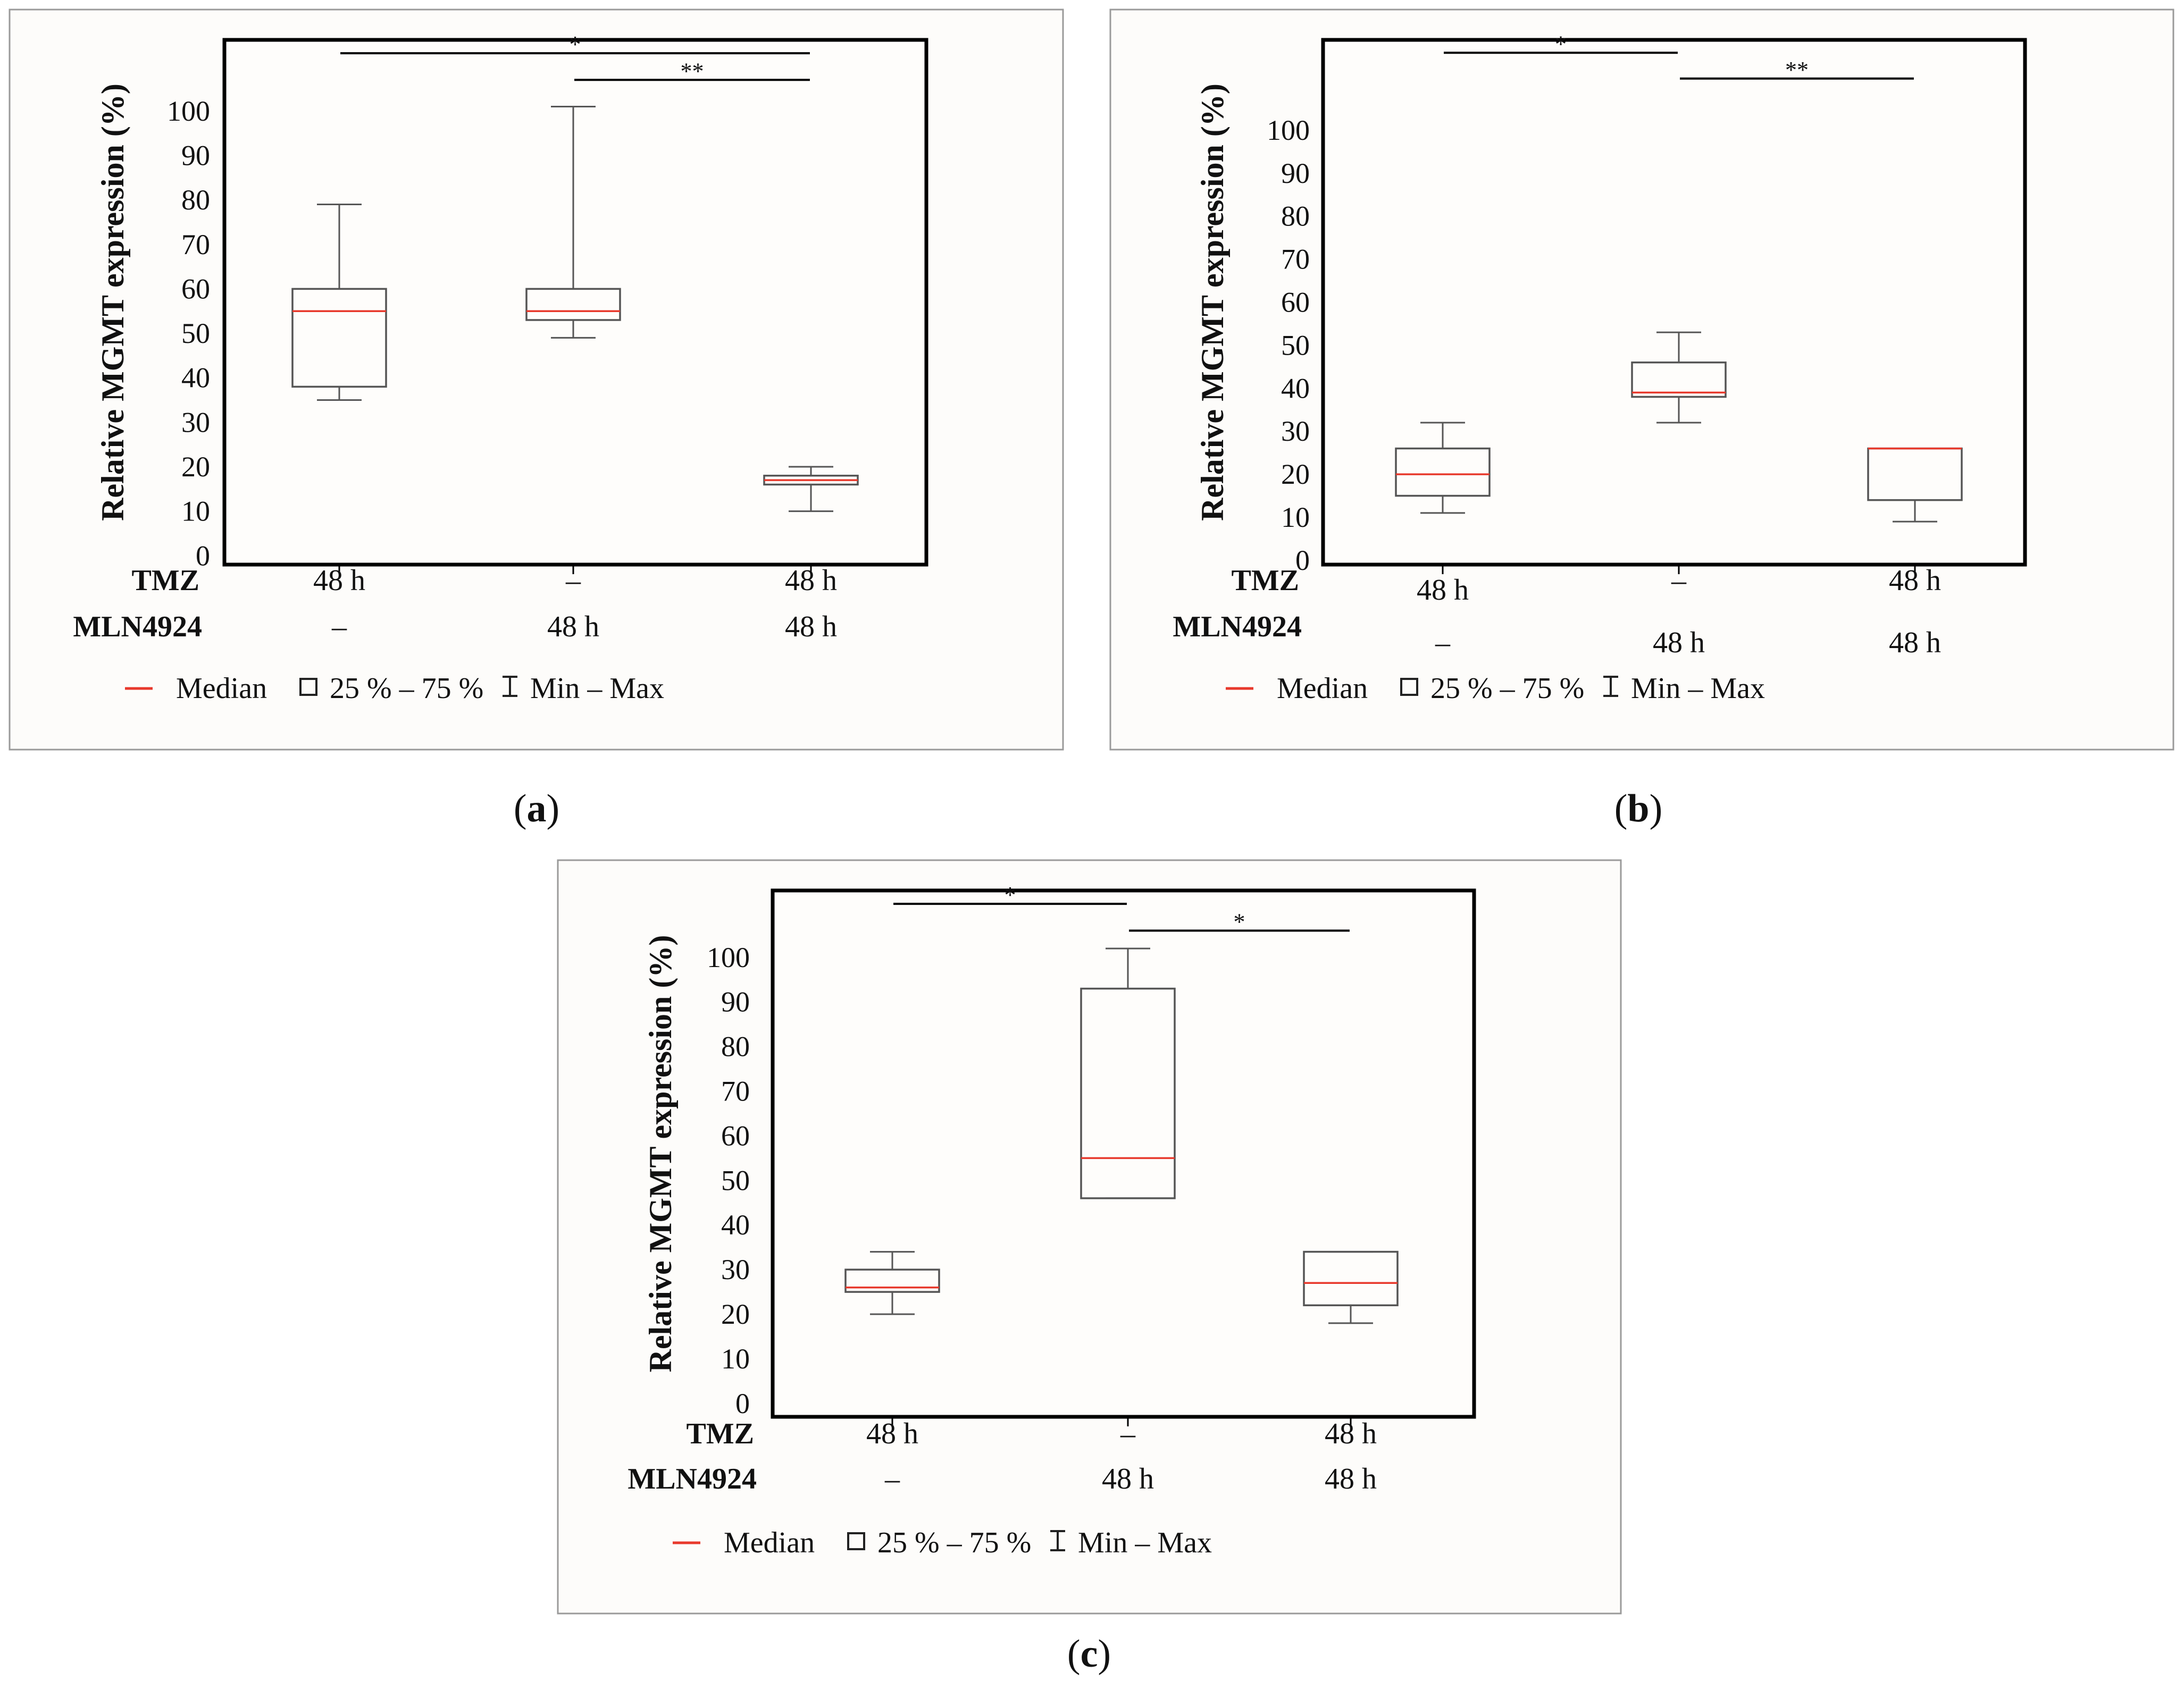 The image size is (2184, 1689). What do you see at coordinates (720, 1433) in the screenshot?
I see `row-label-tmz: TMZ` at bounding box center [720, 1433].